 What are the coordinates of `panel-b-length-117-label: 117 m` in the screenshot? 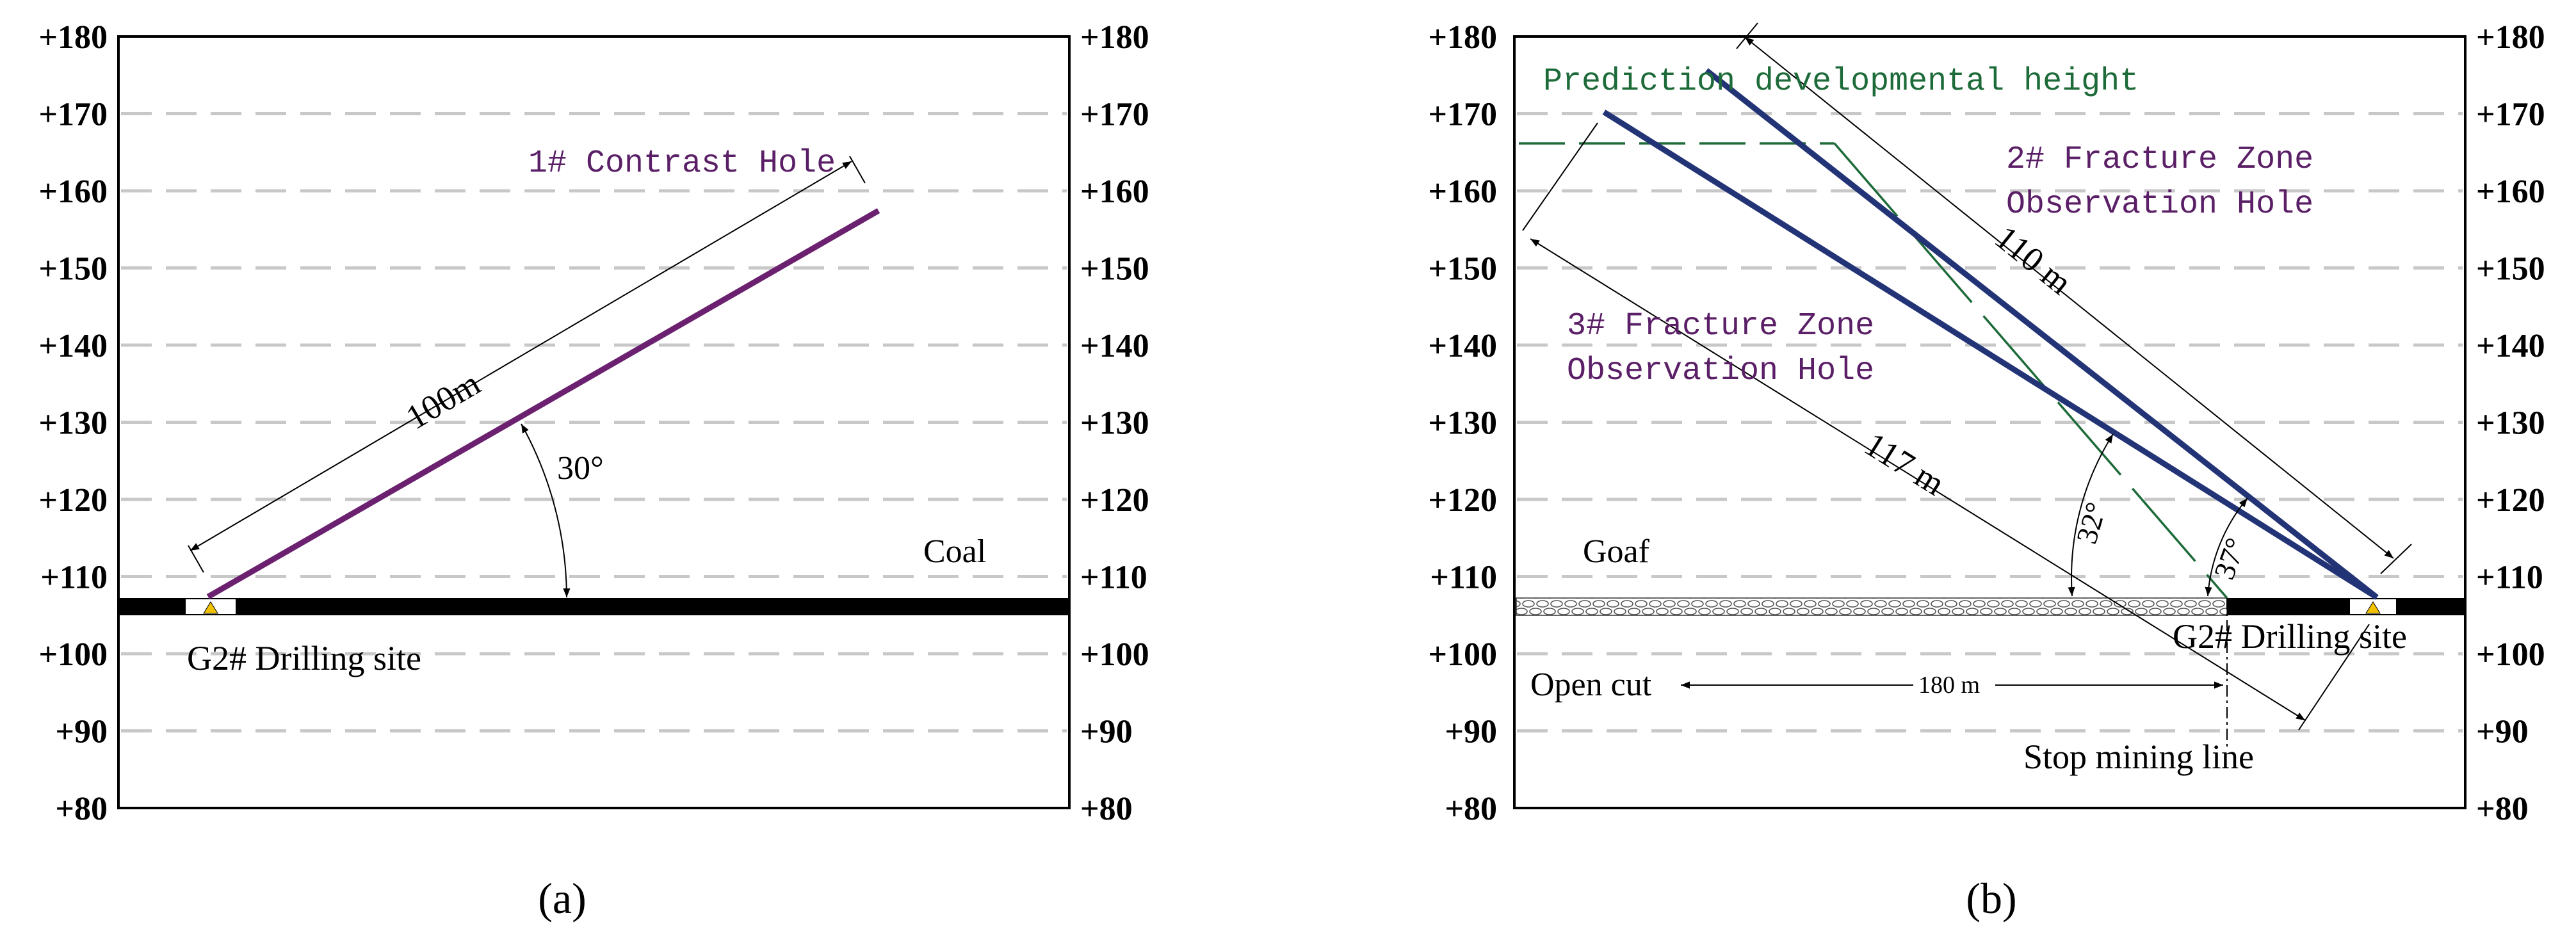 It's located at (1905, 464).